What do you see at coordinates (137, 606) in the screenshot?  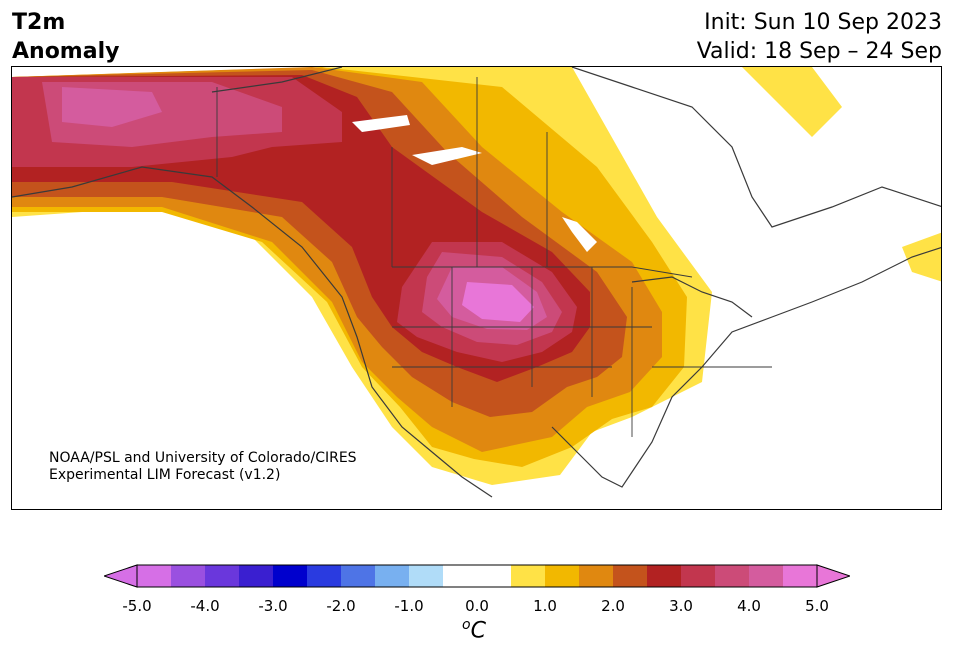 I see `colorbar-tick-label: -5.0` at bounding box center [137, 606].